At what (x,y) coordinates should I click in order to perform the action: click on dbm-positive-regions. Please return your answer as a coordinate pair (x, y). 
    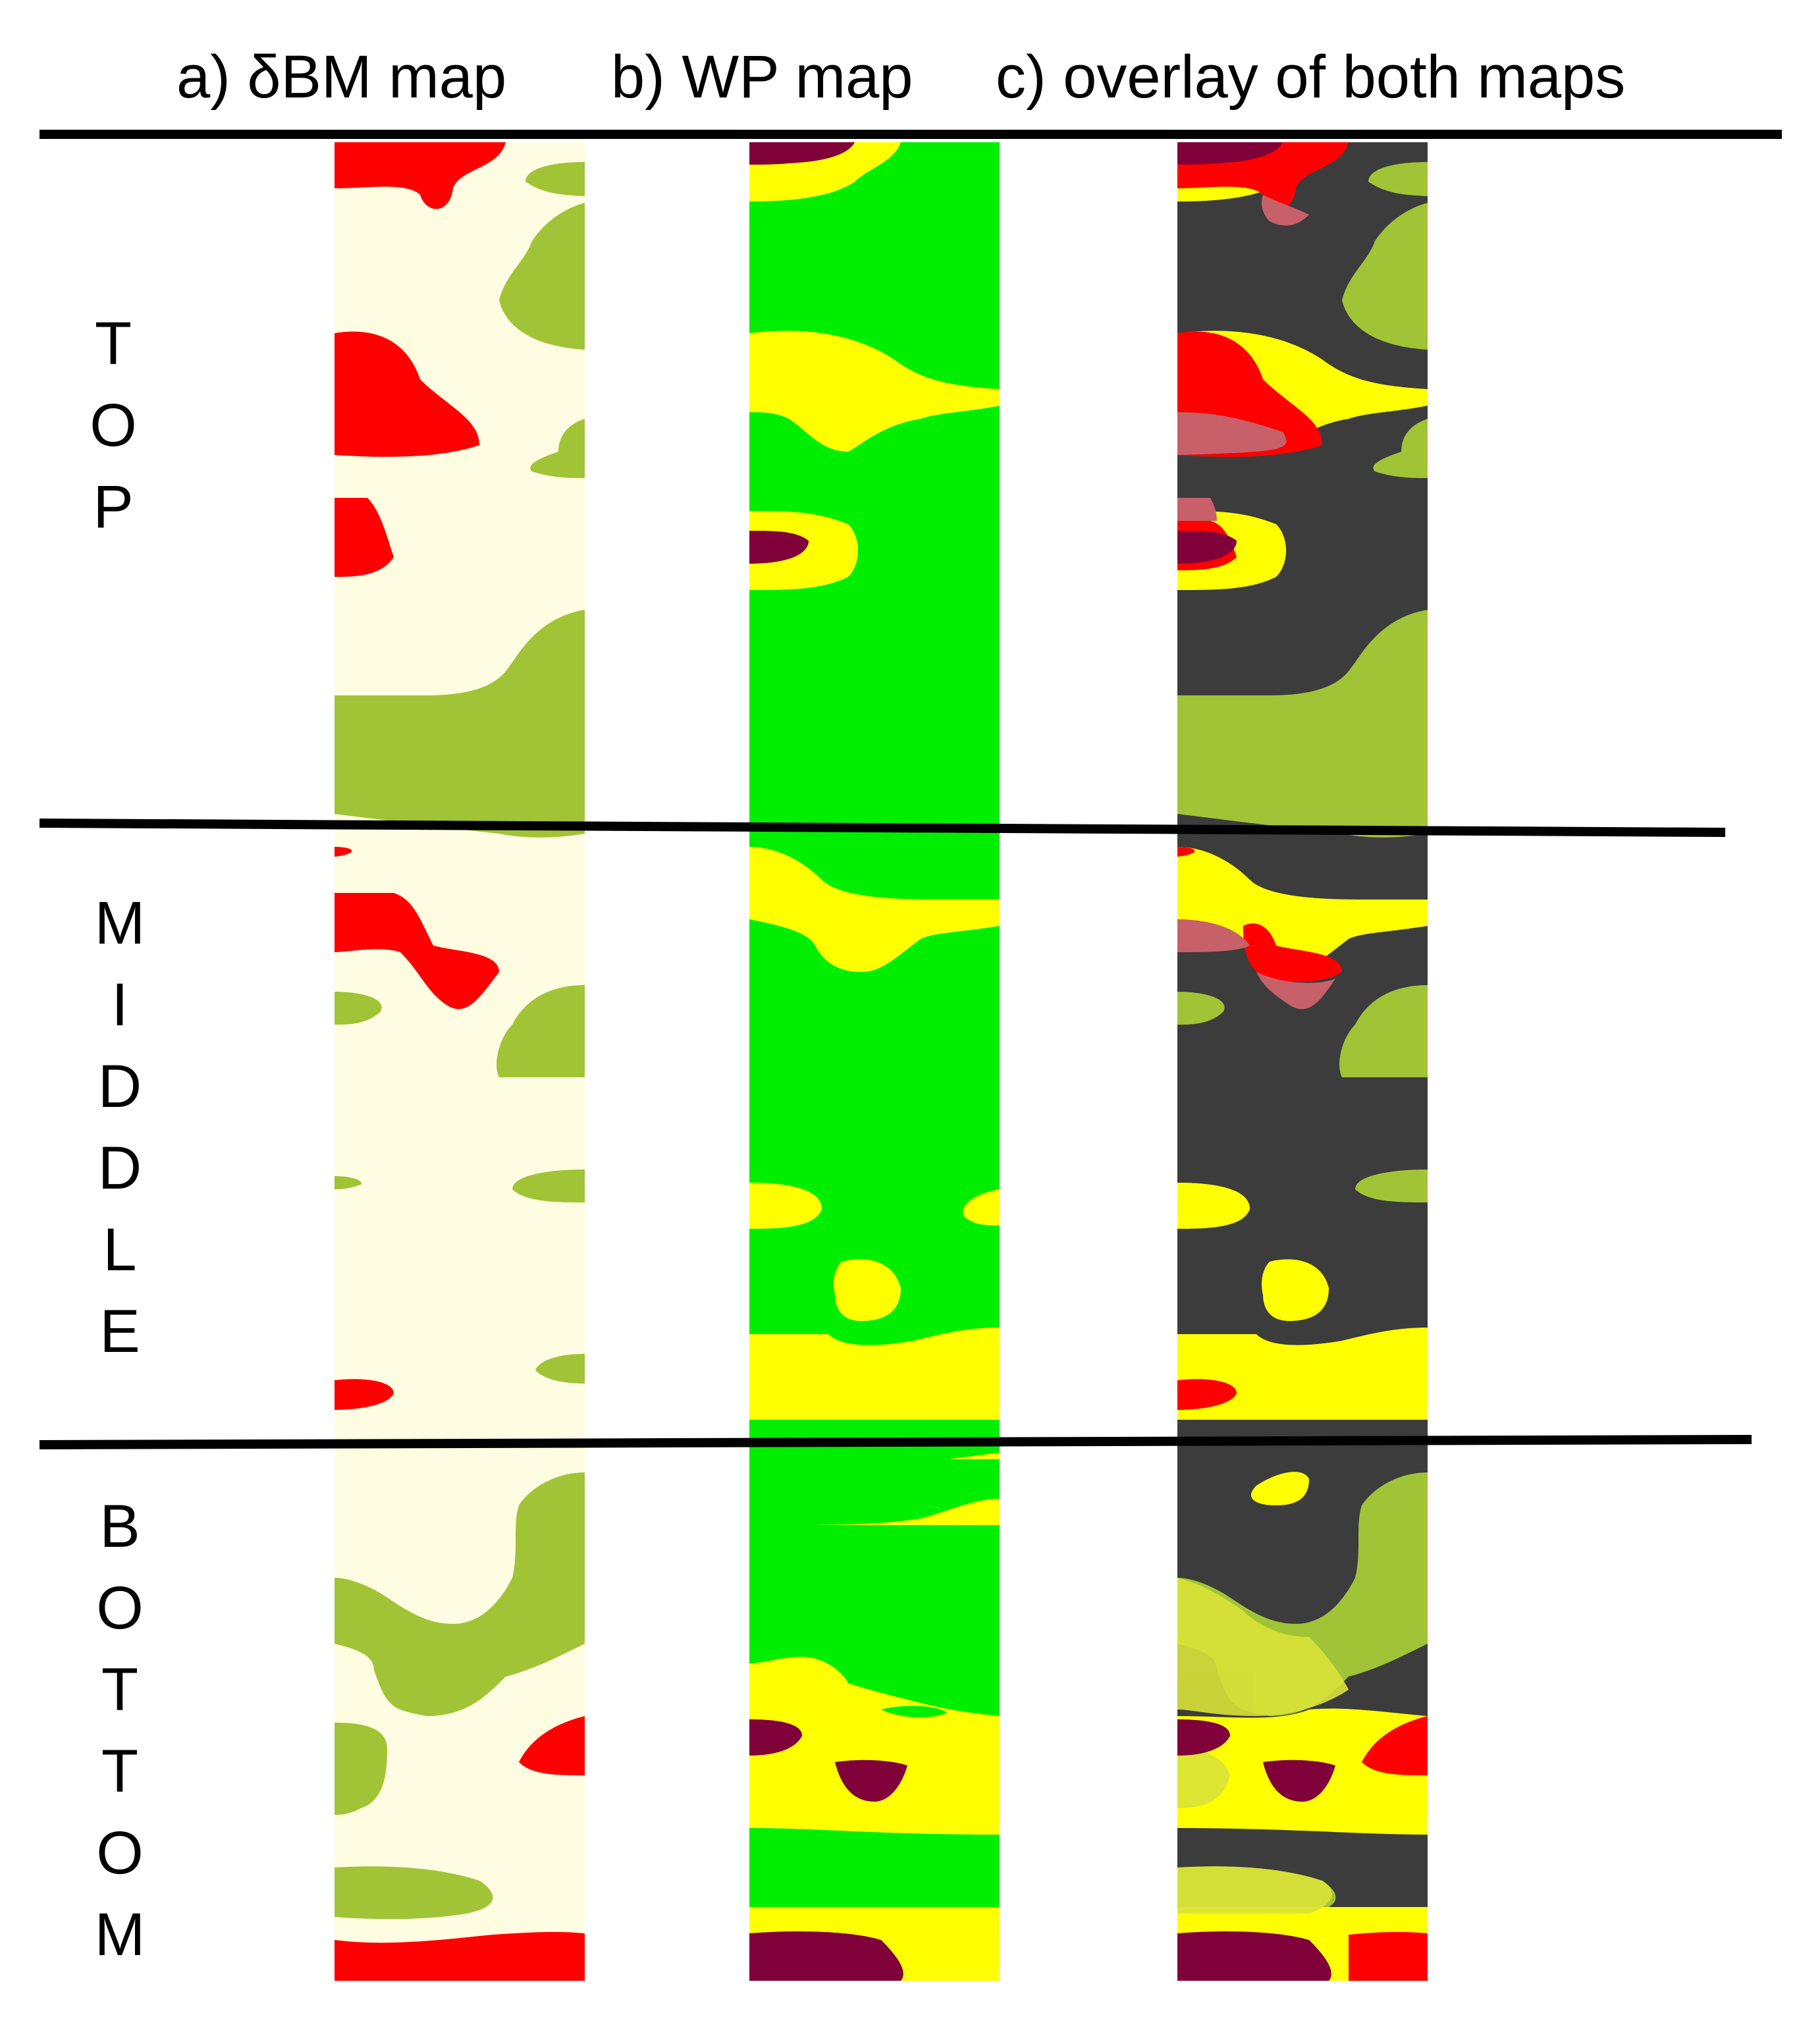
    Looking at the image, I should click on (460, 1061).